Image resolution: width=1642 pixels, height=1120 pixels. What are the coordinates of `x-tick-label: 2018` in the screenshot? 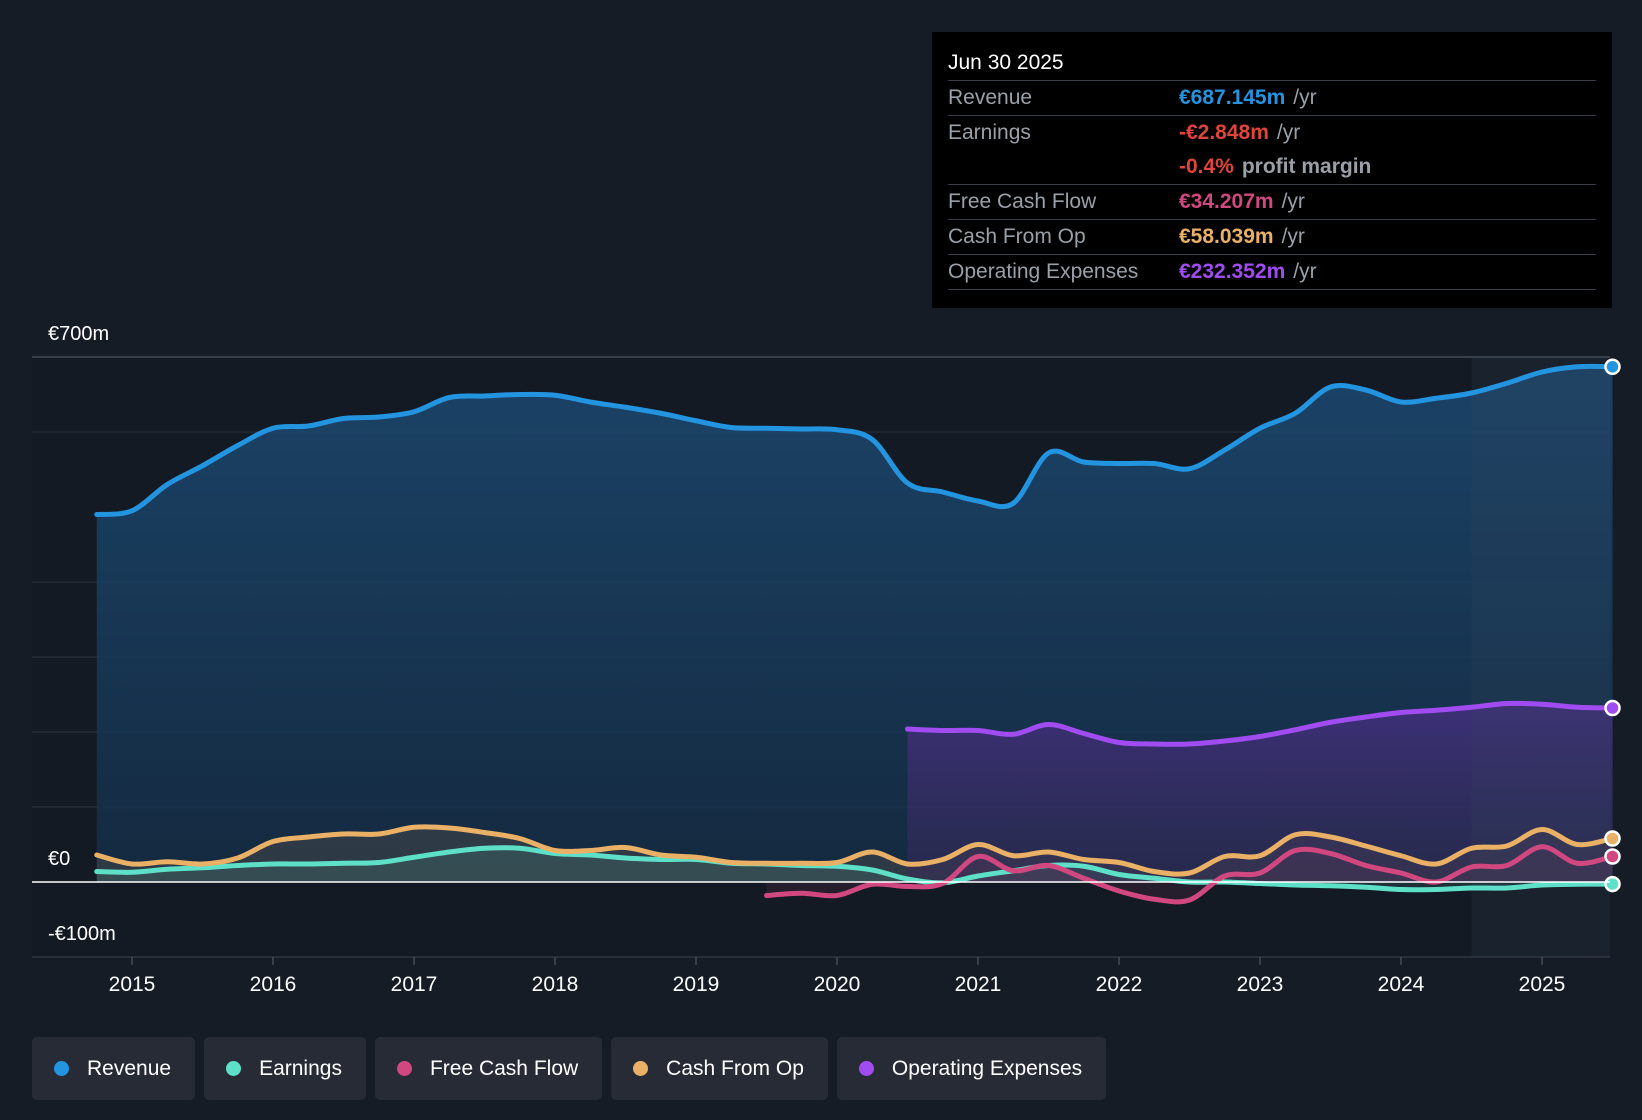 It's located at (555, 984).